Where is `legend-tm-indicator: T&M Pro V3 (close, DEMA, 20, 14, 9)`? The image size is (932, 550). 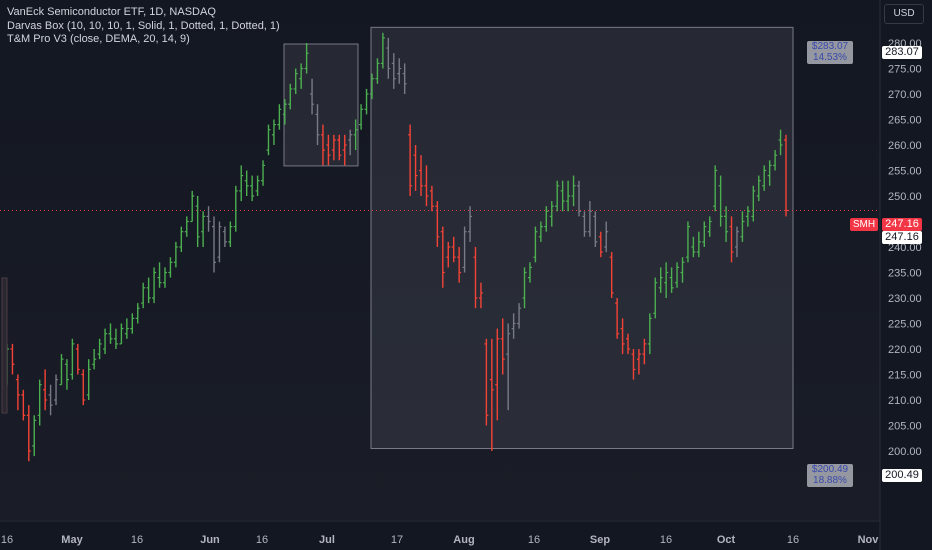 legend-tm-indicator: T&M Pro V3 (close, DEMA, 20, 14, 9) is located at coordinates (98, 39).